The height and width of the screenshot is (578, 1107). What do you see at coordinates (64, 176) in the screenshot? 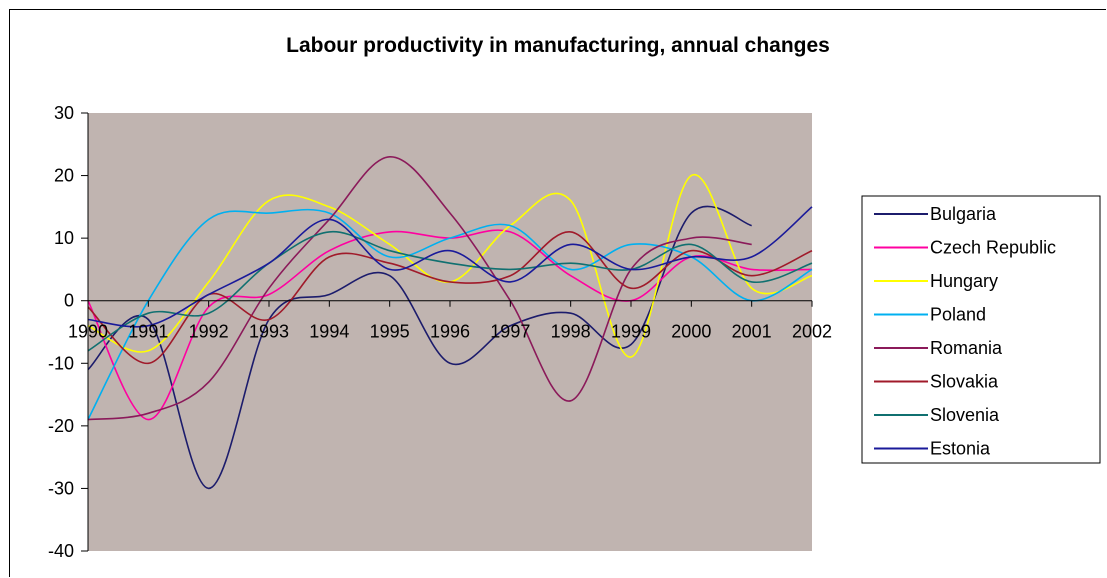
I see `y-tick-label: 20` at bounding box center [64, 176].